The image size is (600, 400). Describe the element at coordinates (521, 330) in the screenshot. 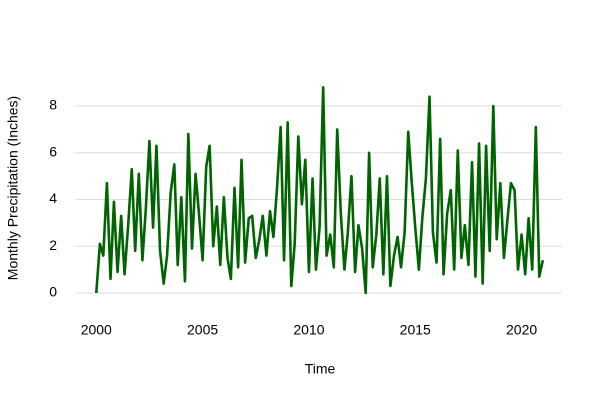

I see `x-tick-label: 2020` at that location.